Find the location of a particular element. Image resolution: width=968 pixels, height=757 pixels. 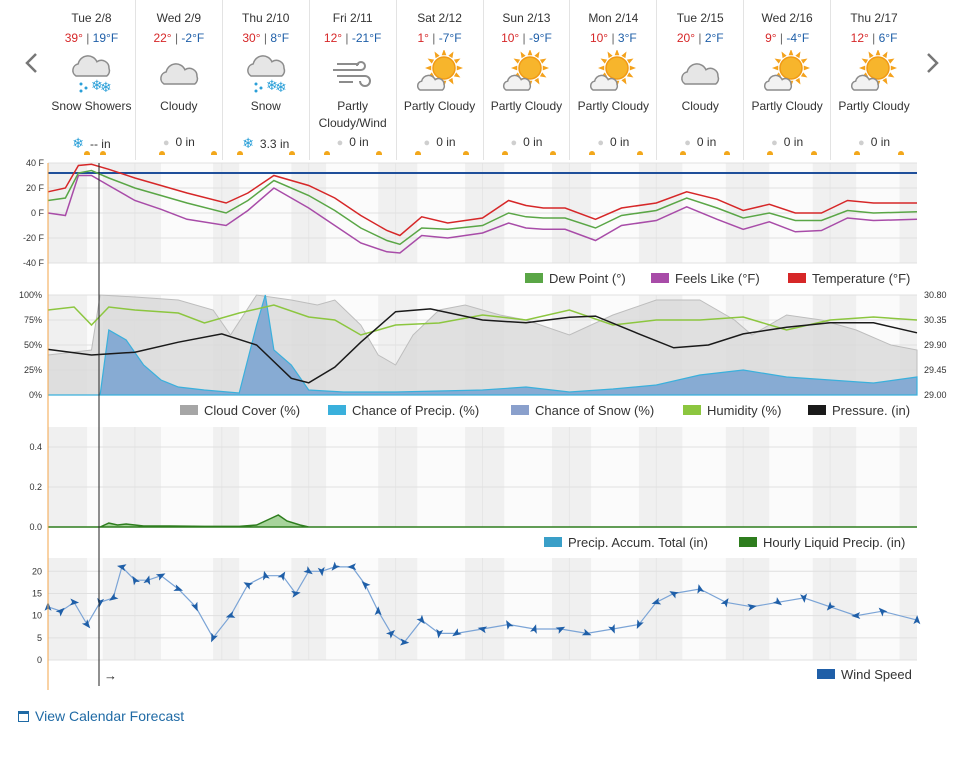

day-temps: 10° | 3°F is located at coordinates (613, 38).